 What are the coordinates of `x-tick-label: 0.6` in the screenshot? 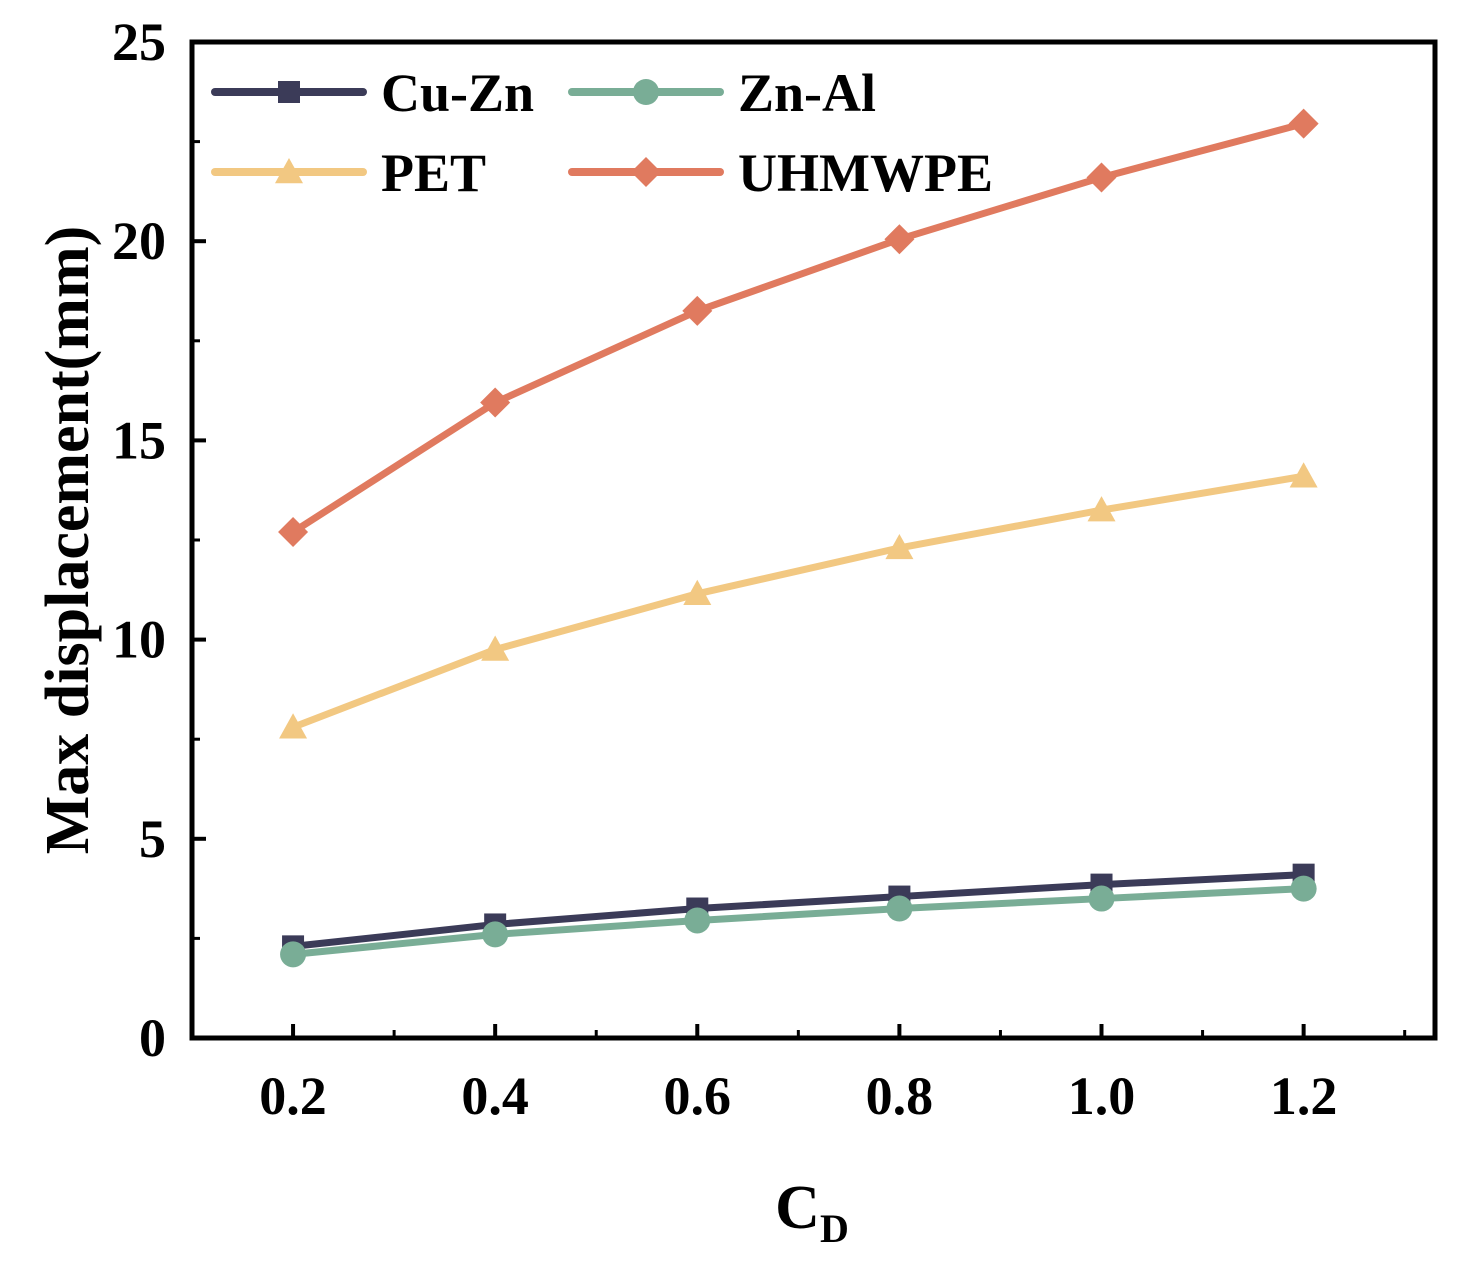 It's located at (698, 1096).